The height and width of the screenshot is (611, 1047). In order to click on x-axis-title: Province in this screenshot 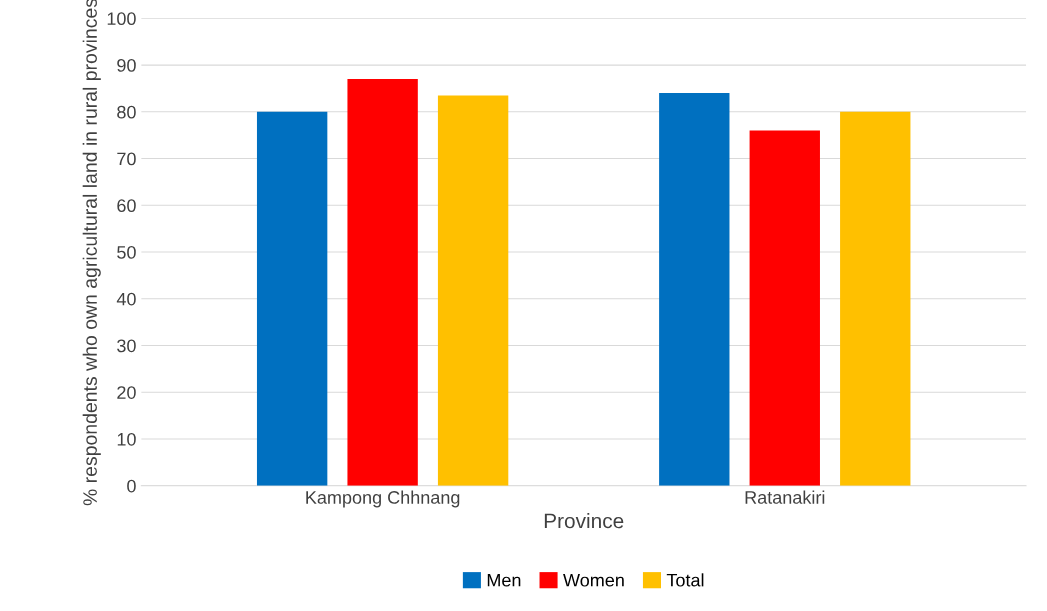, I will do `click(584, 520)`.